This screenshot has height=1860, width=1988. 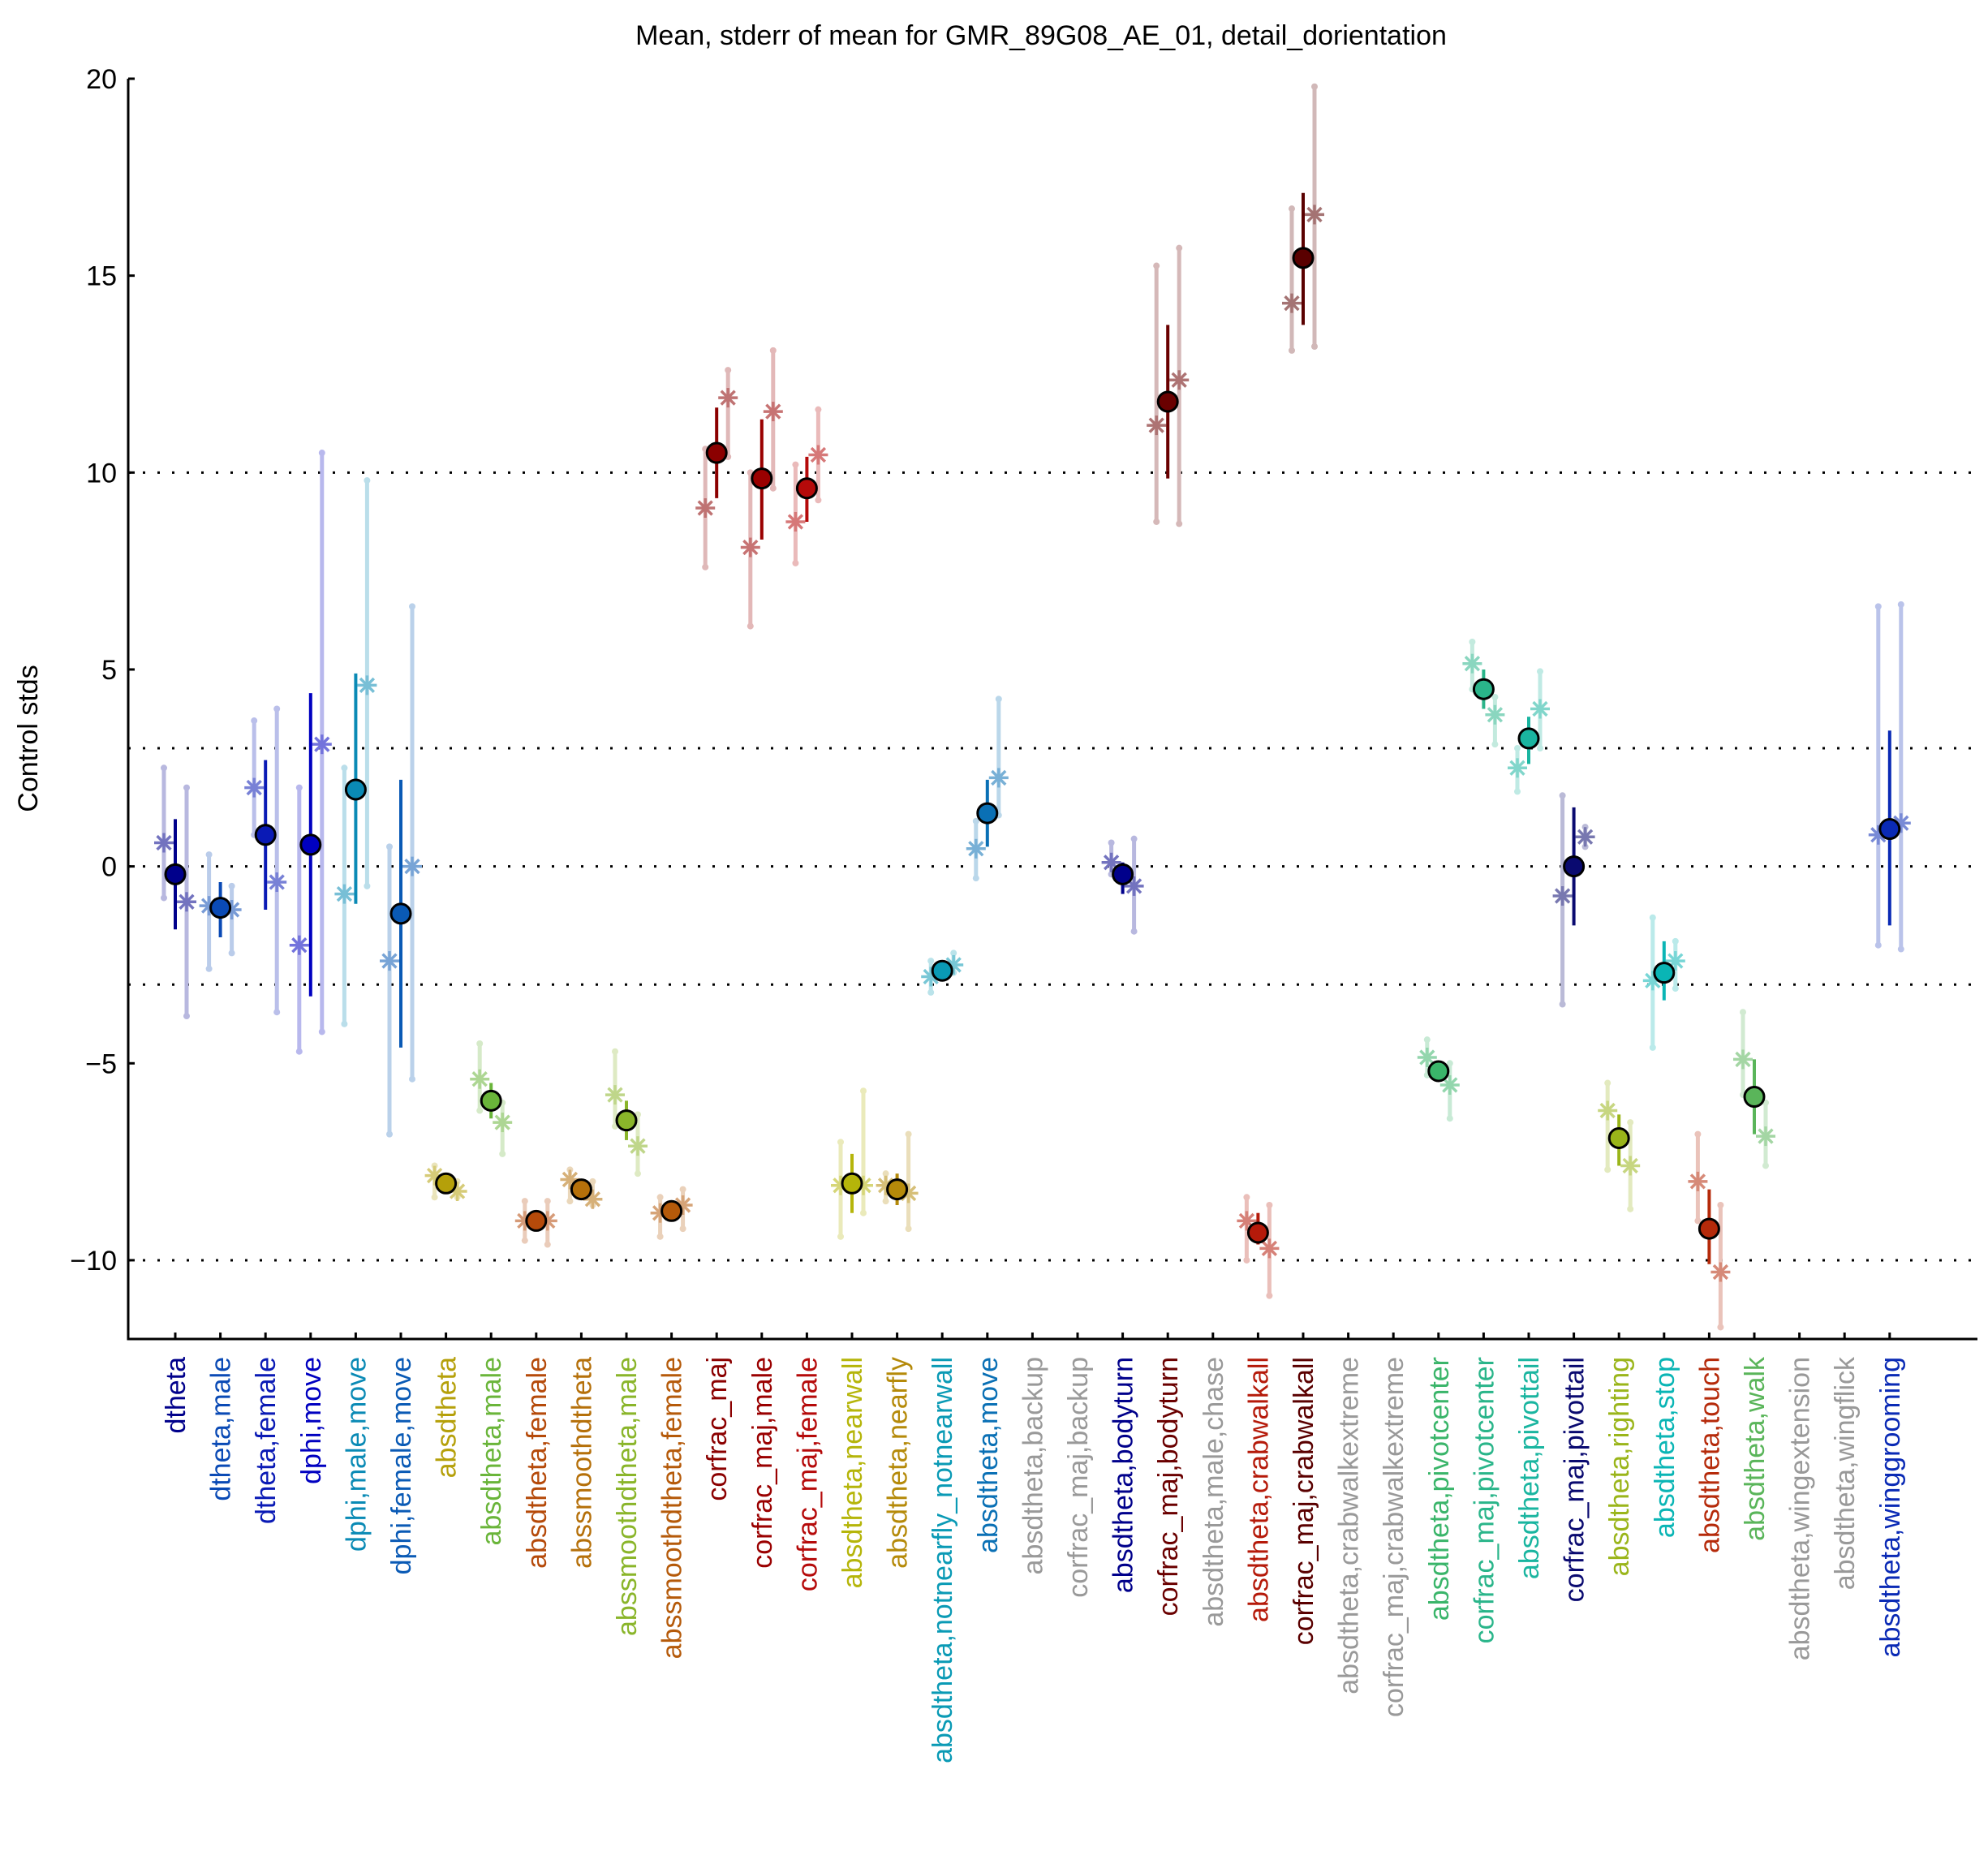 I want to click on x-tick-label: absdtheta,male,chase, so click(x=1213, y=1492).